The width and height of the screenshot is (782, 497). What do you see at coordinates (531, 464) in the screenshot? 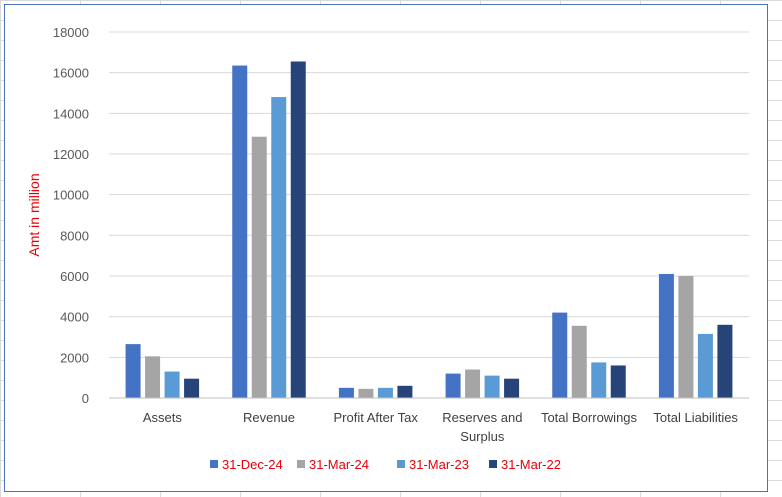
I see `legend-label: 31-Mar-22` at bounding box center [531, 464].